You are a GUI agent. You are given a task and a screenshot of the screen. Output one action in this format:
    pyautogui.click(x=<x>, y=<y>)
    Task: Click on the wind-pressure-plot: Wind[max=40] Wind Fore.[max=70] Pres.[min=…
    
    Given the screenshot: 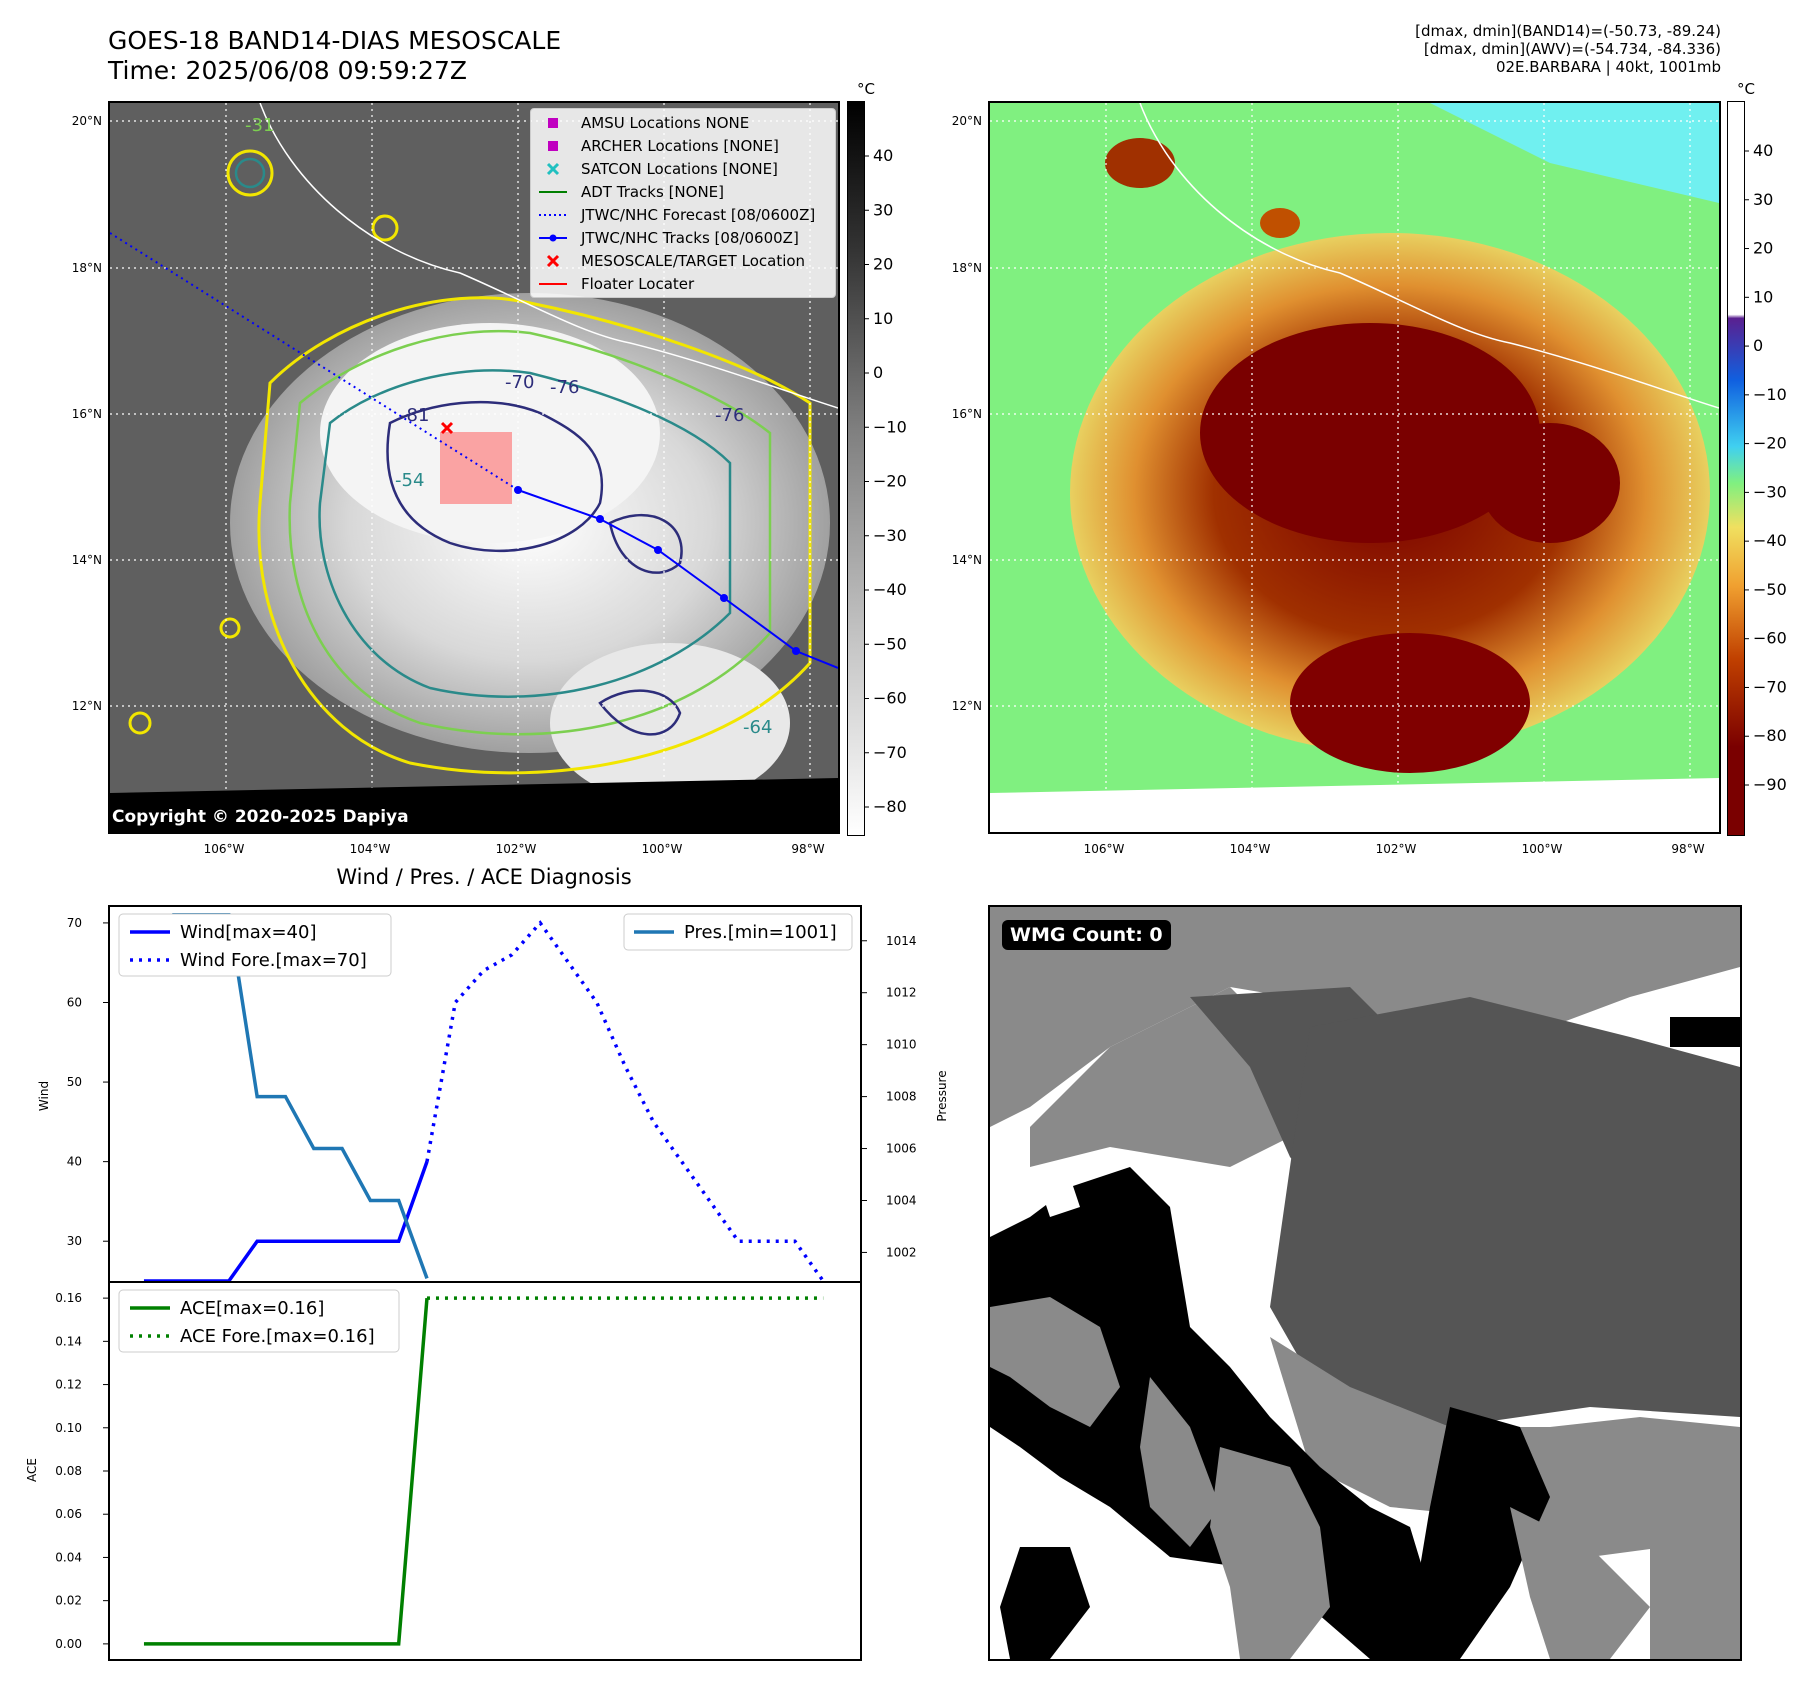 What is the action you would take?
    pyautogui.click(x=485, y=1097)
    